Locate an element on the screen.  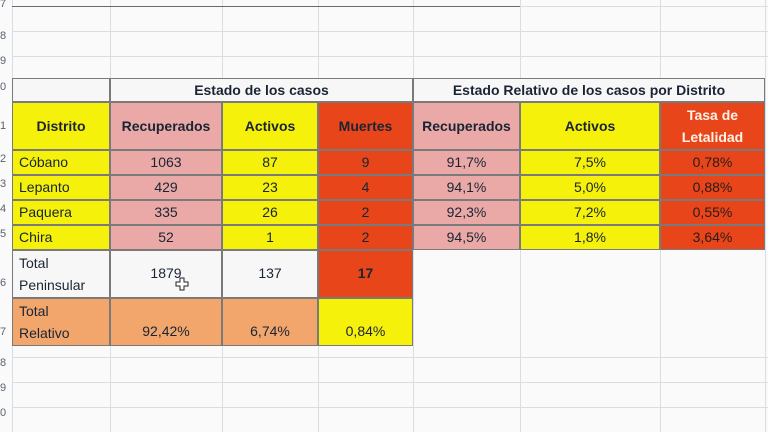
cell-tasa: 0,55% is located at coordinates (712, 212).